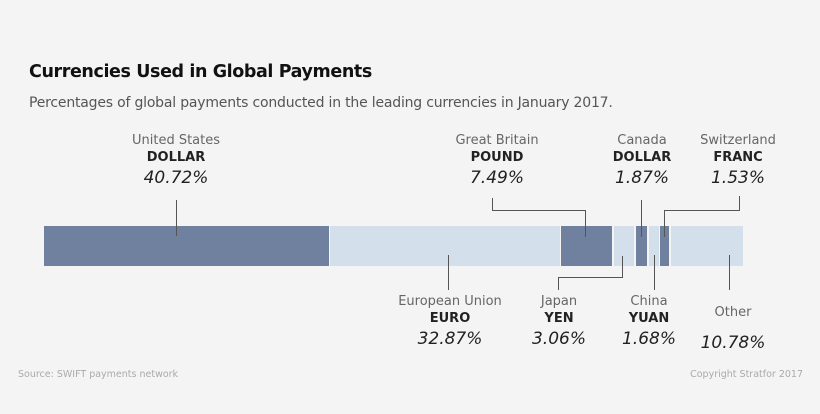 The height and width of the screenshot is (414, 820). I want to click on leader-other, so click(729, 272).